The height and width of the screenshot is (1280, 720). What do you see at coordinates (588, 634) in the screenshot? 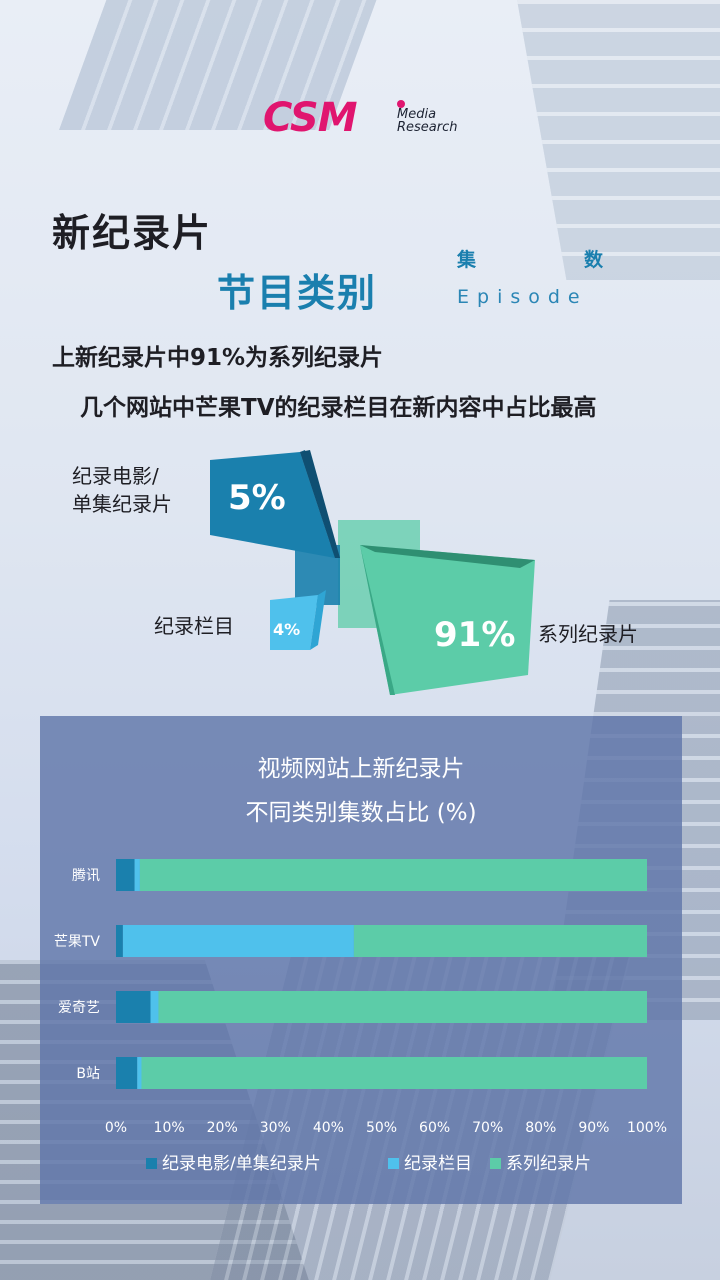
I see `series-label: 系列纪录片` at bounding box center [588, 634].